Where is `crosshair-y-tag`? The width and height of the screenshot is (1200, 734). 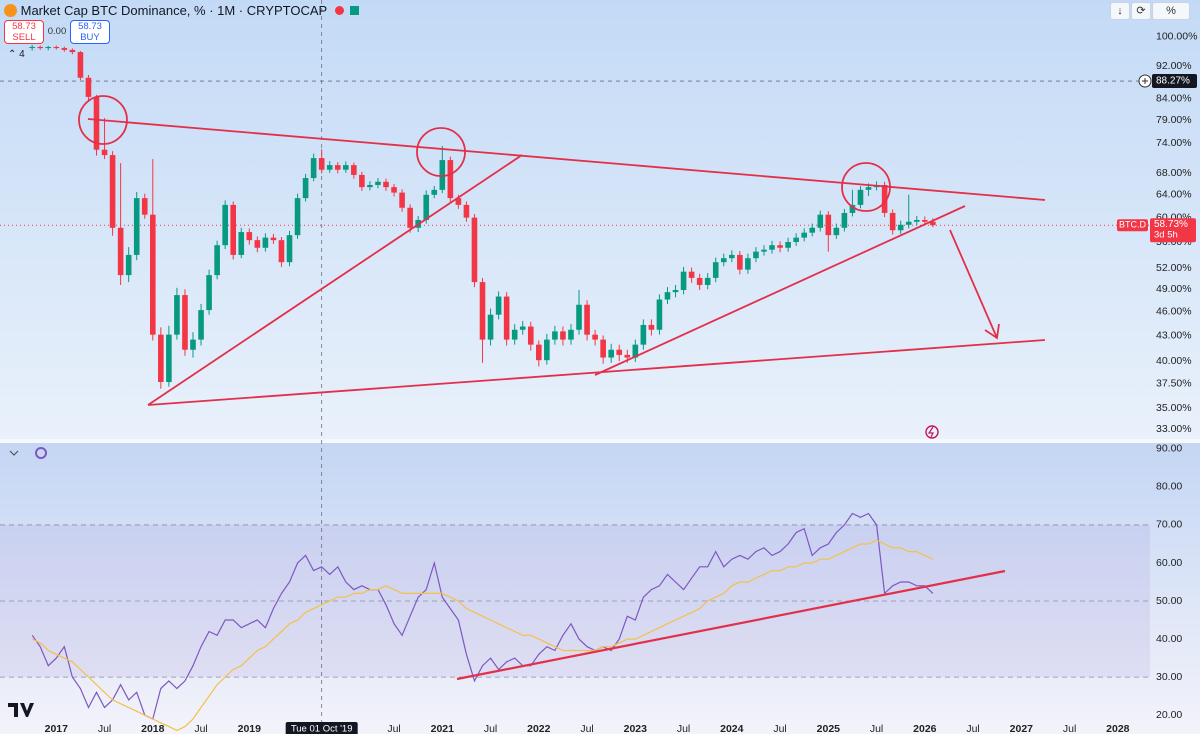 crosshair-y-tag is located at coordinates (1174, 81).